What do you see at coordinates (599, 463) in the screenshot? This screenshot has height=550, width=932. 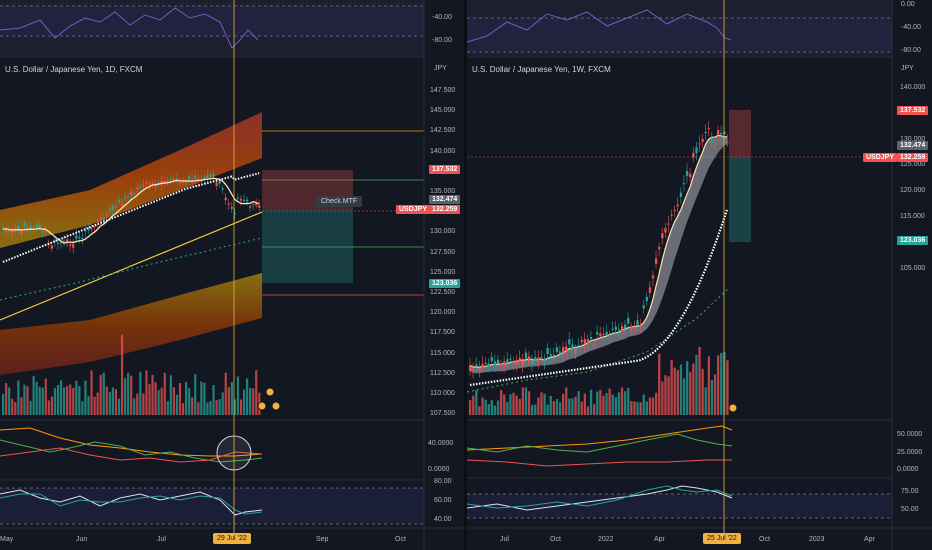 I see `adx-line-red-right` at bounding box center [599, 463].